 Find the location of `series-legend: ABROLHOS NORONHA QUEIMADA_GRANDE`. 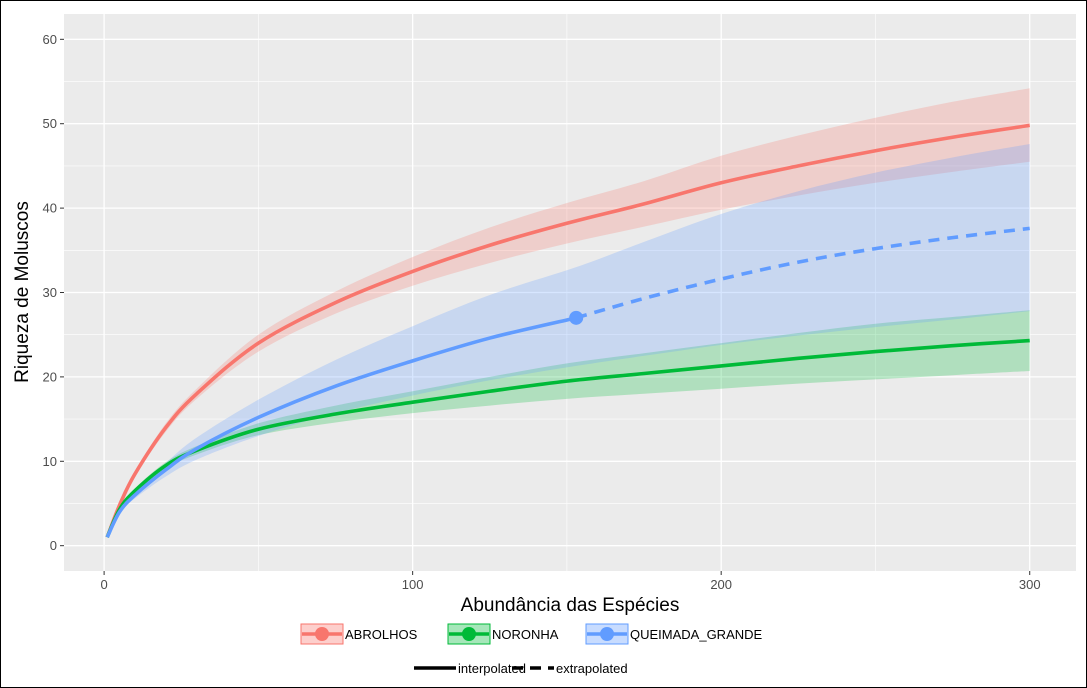

series-legend: ABROLHOS NORONHA QUEIMADA_GRANDE is located at coordinates (531, 634).